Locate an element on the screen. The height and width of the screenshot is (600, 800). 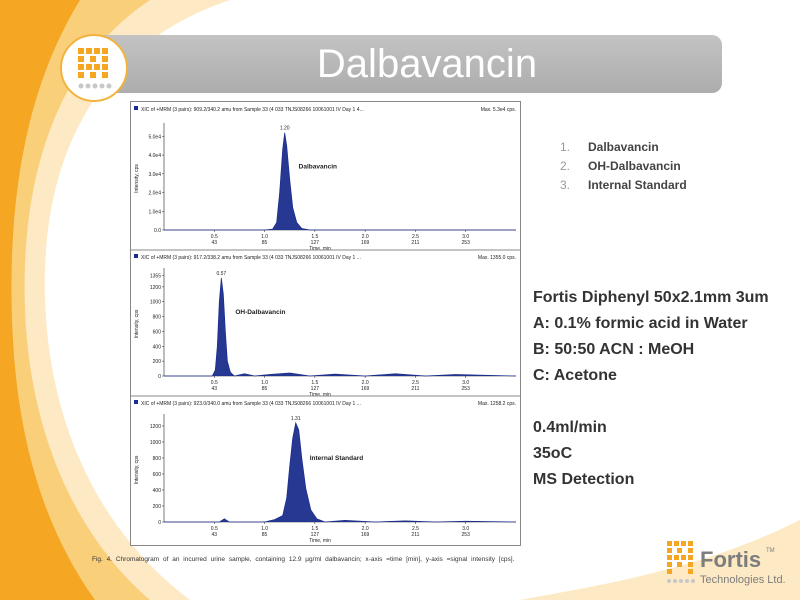
list-item: 3. Internal Standard is located at coordinates (623, 185).